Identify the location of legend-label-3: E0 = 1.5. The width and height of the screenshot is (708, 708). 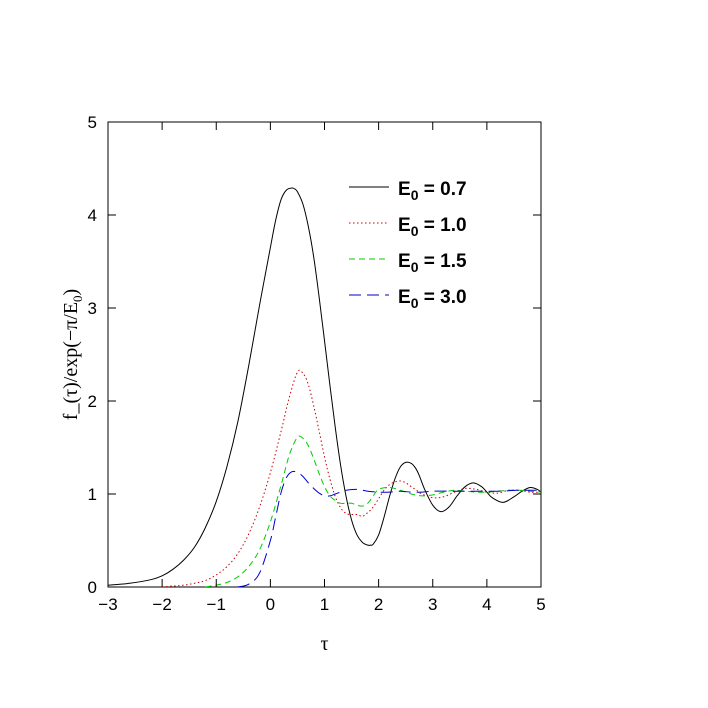
(432, 263).